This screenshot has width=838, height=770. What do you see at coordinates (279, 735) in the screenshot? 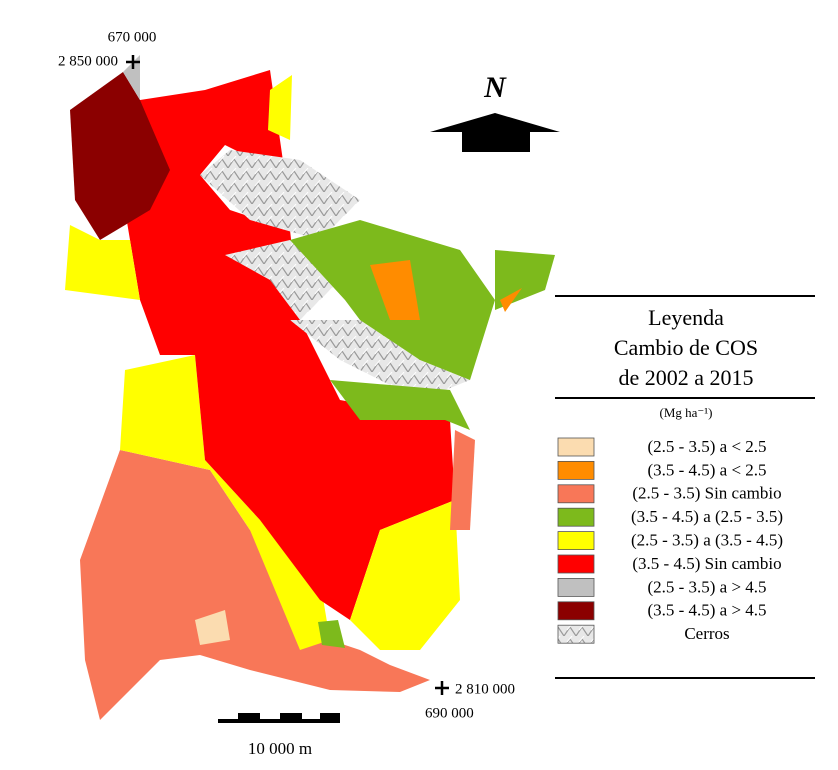
I see `scale-bar: 10 000 m` at bounding box center [279, 735].